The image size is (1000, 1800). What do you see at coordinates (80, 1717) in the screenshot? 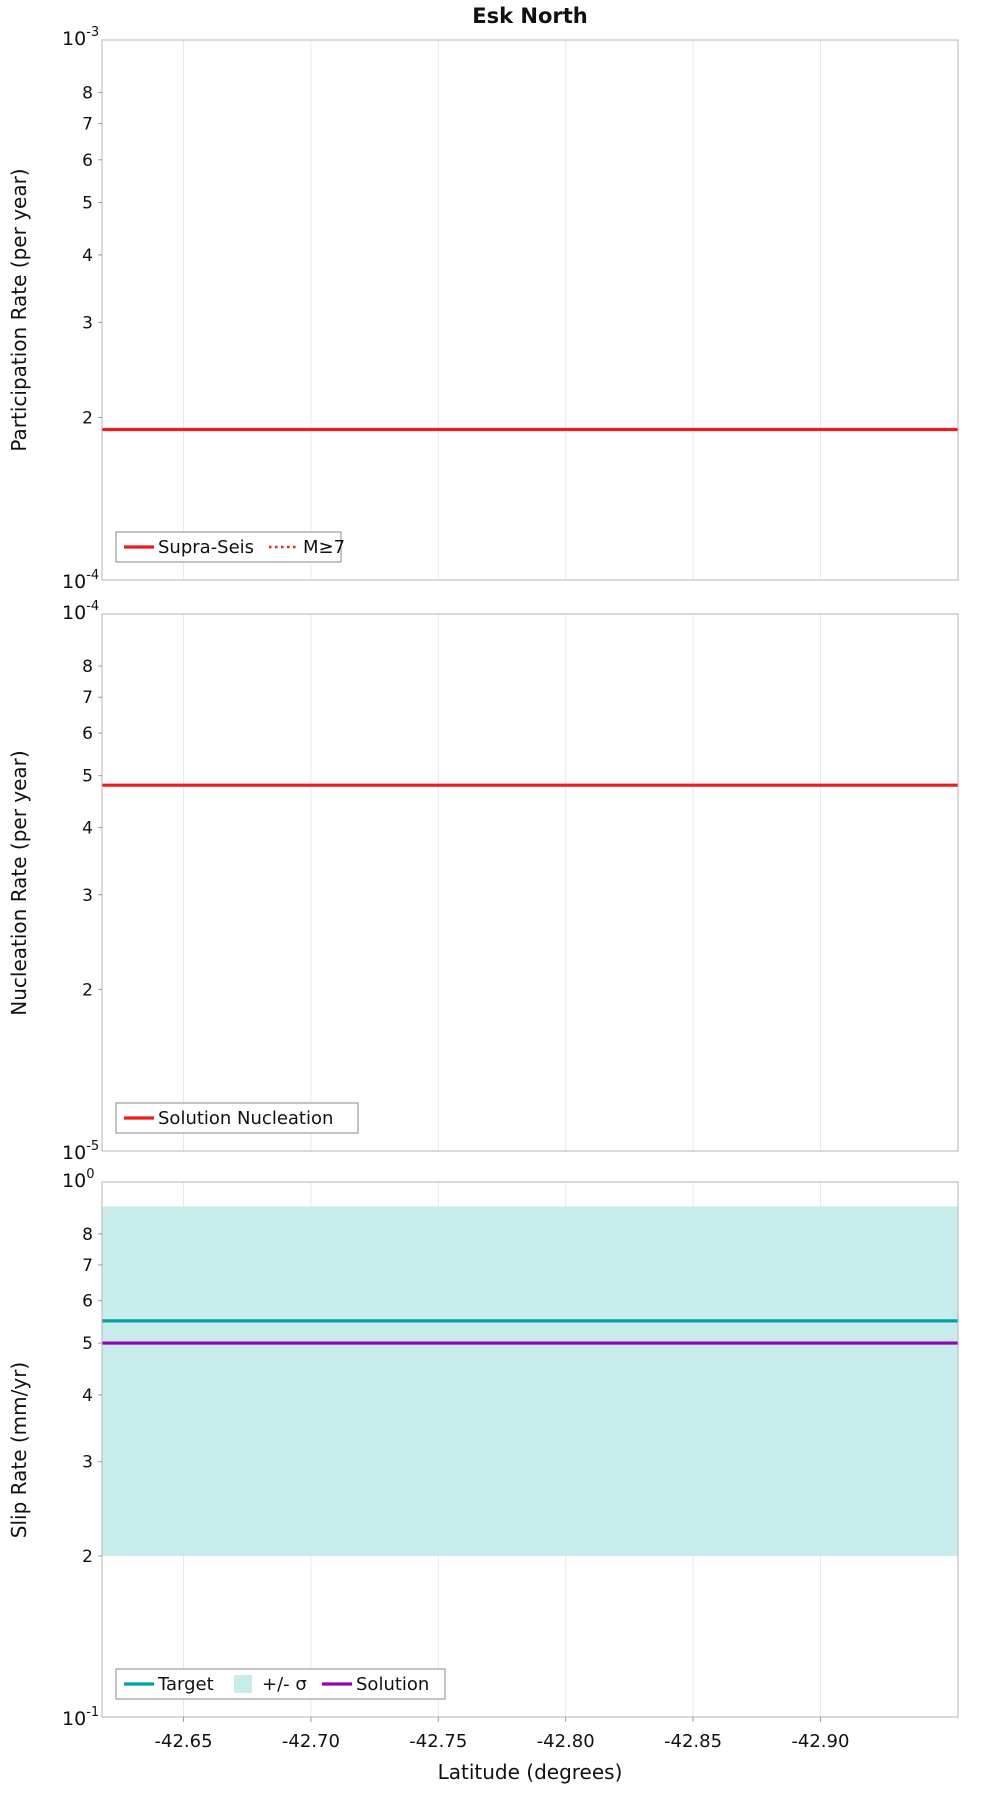
I see `y-major-tick-label: 10⁻¹` at bounding box center [80, 1717].